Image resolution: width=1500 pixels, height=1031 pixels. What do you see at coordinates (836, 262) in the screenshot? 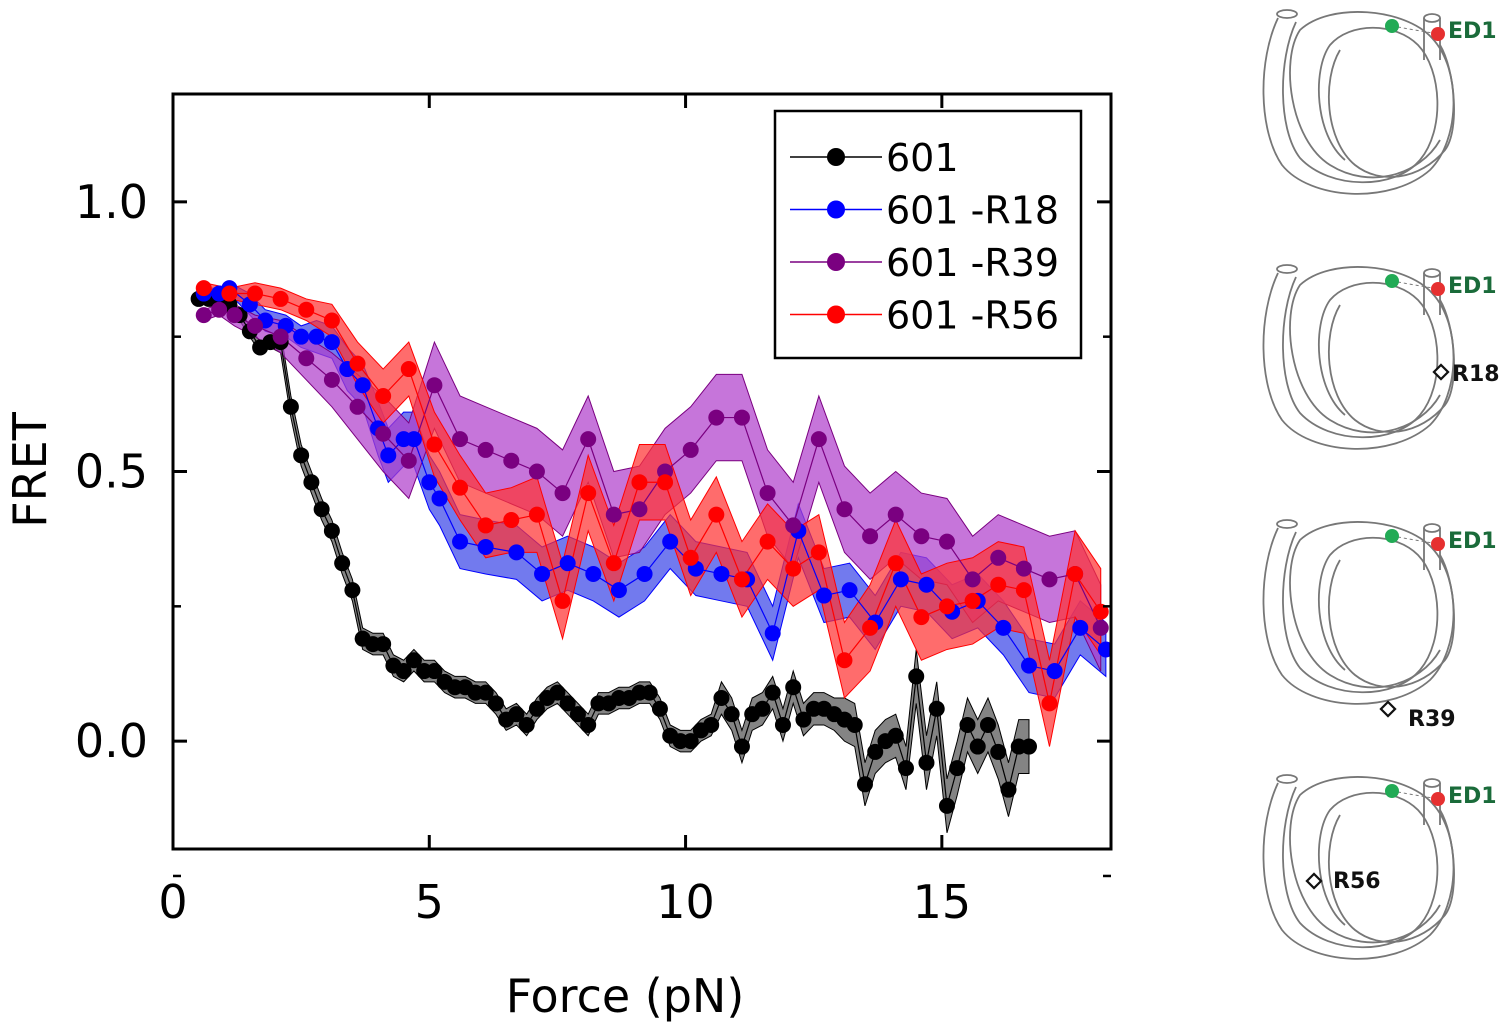
I see `legend-marker` at bounding box center [836, 262].